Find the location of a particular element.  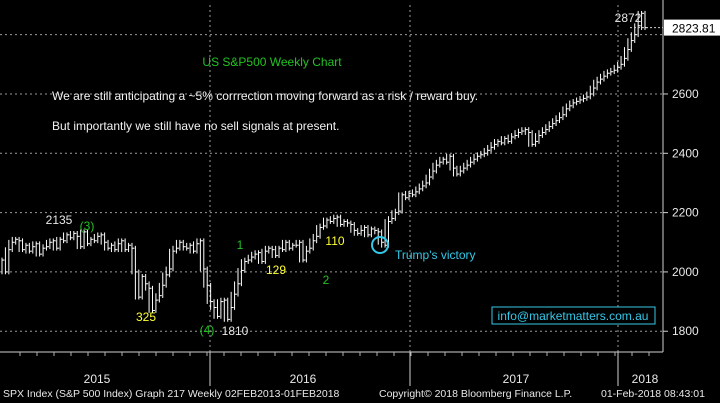

last-price-label: 2823.81 is located at coordinates (694, 29).